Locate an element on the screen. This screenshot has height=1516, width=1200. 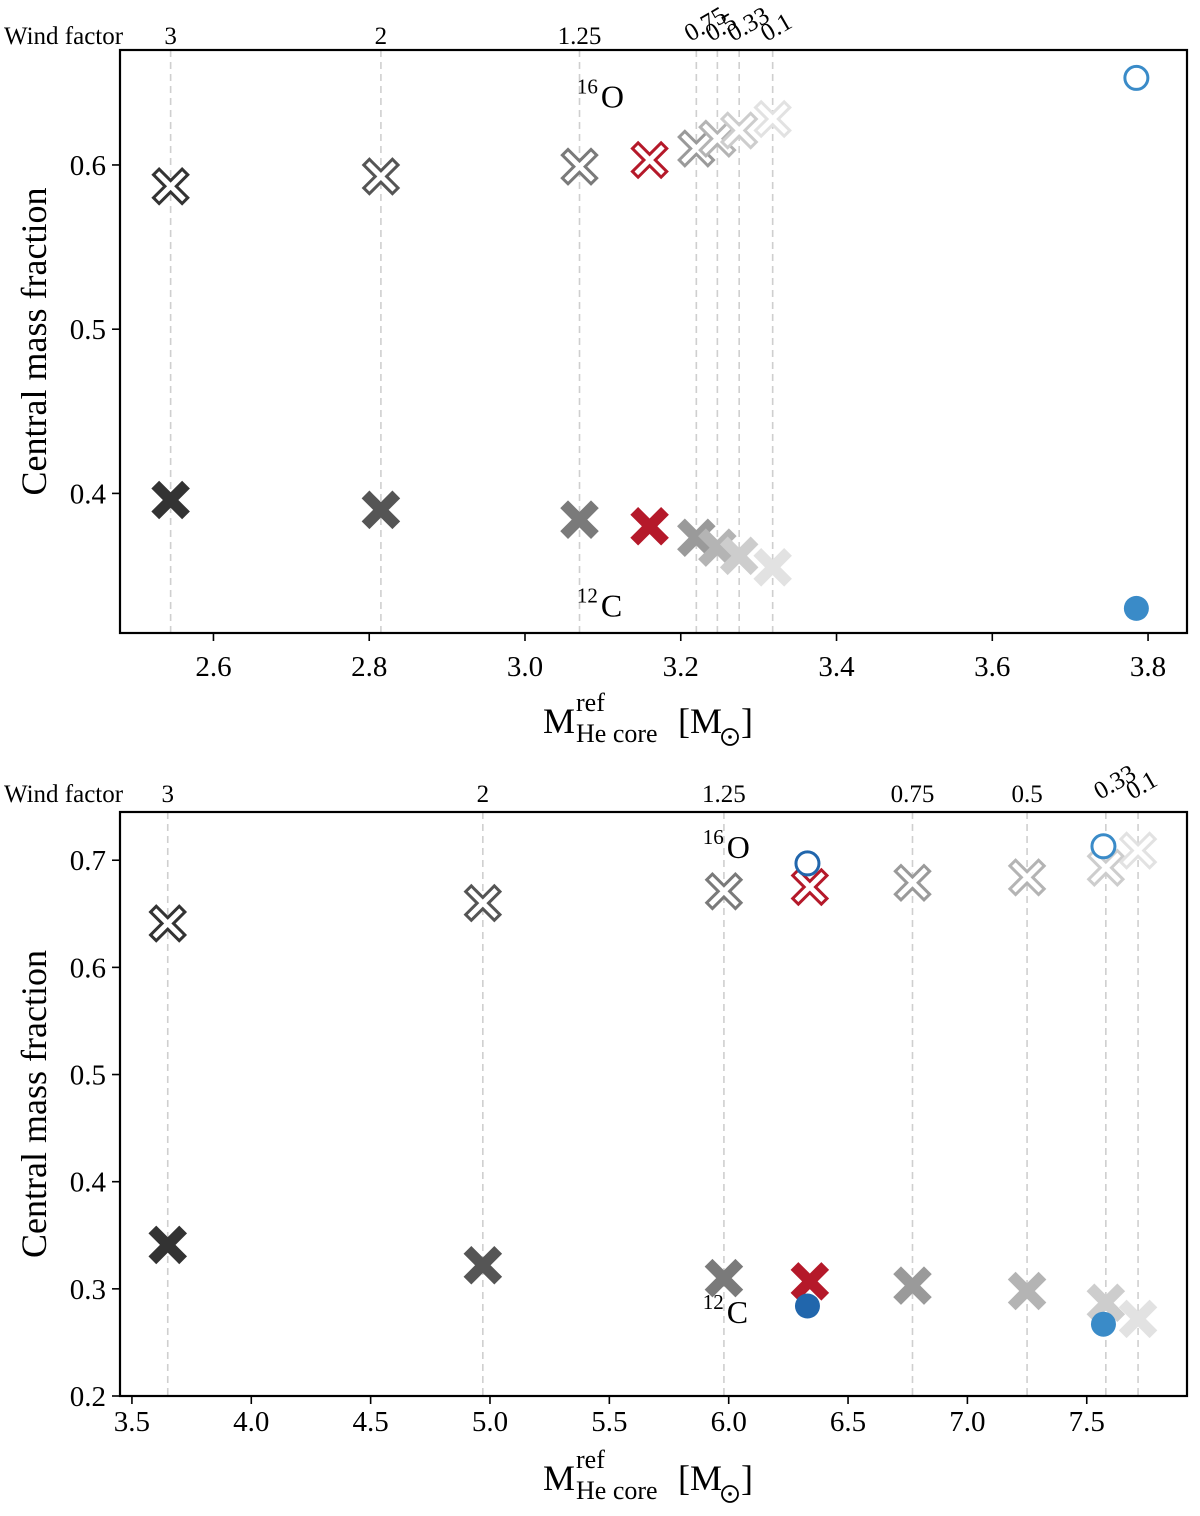
y-tick-label: 0.2 is located at coordinates (88, 1397).